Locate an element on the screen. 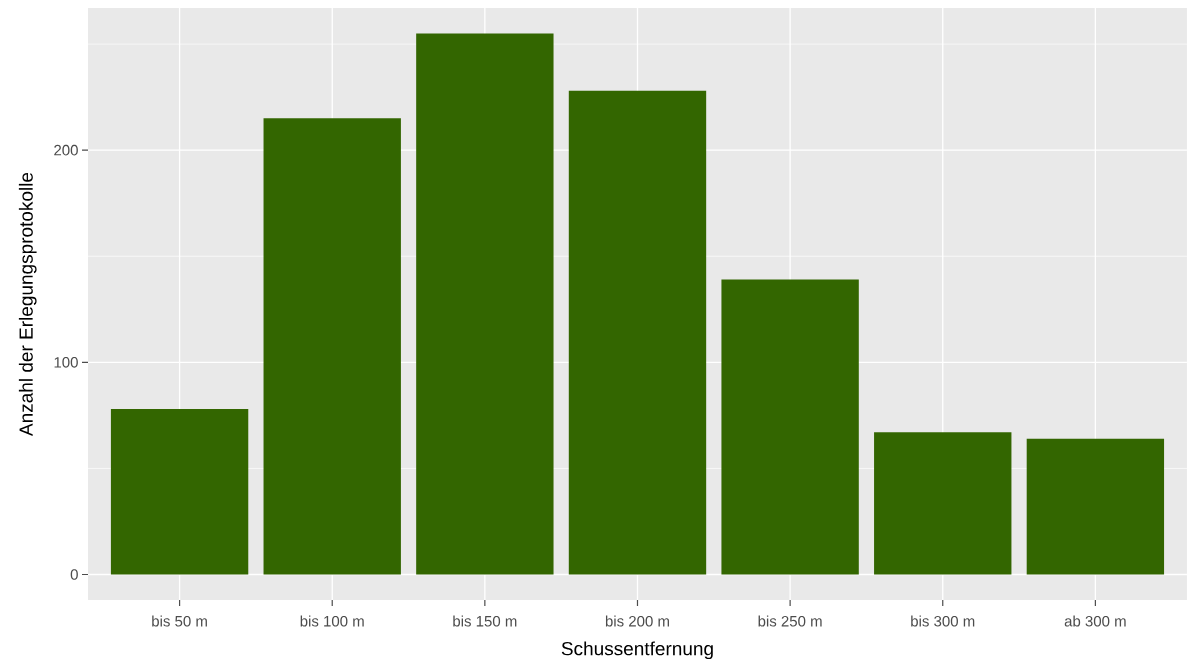  x-tick-label: bis 250 m is located at coordinates (790, 621).